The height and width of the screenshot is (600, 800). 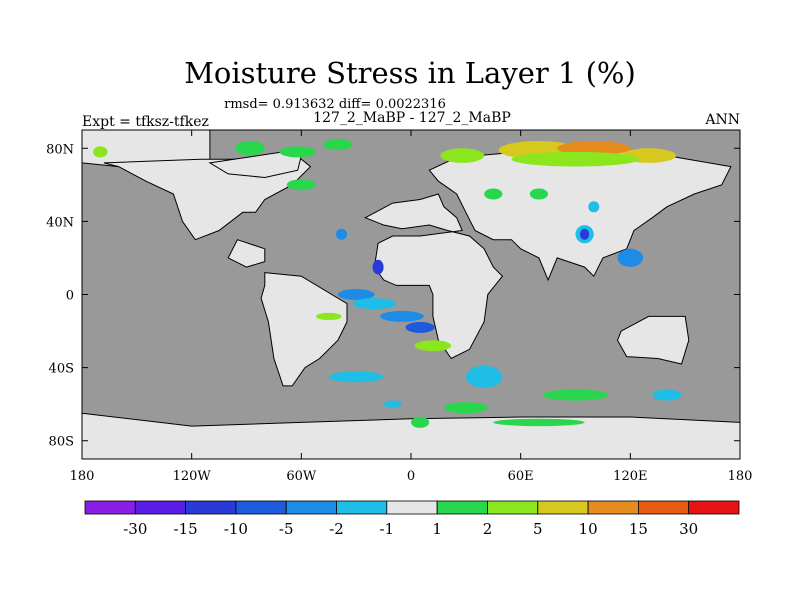 I want to click on y-tick-label: 40N, so click(x=60, y=222).